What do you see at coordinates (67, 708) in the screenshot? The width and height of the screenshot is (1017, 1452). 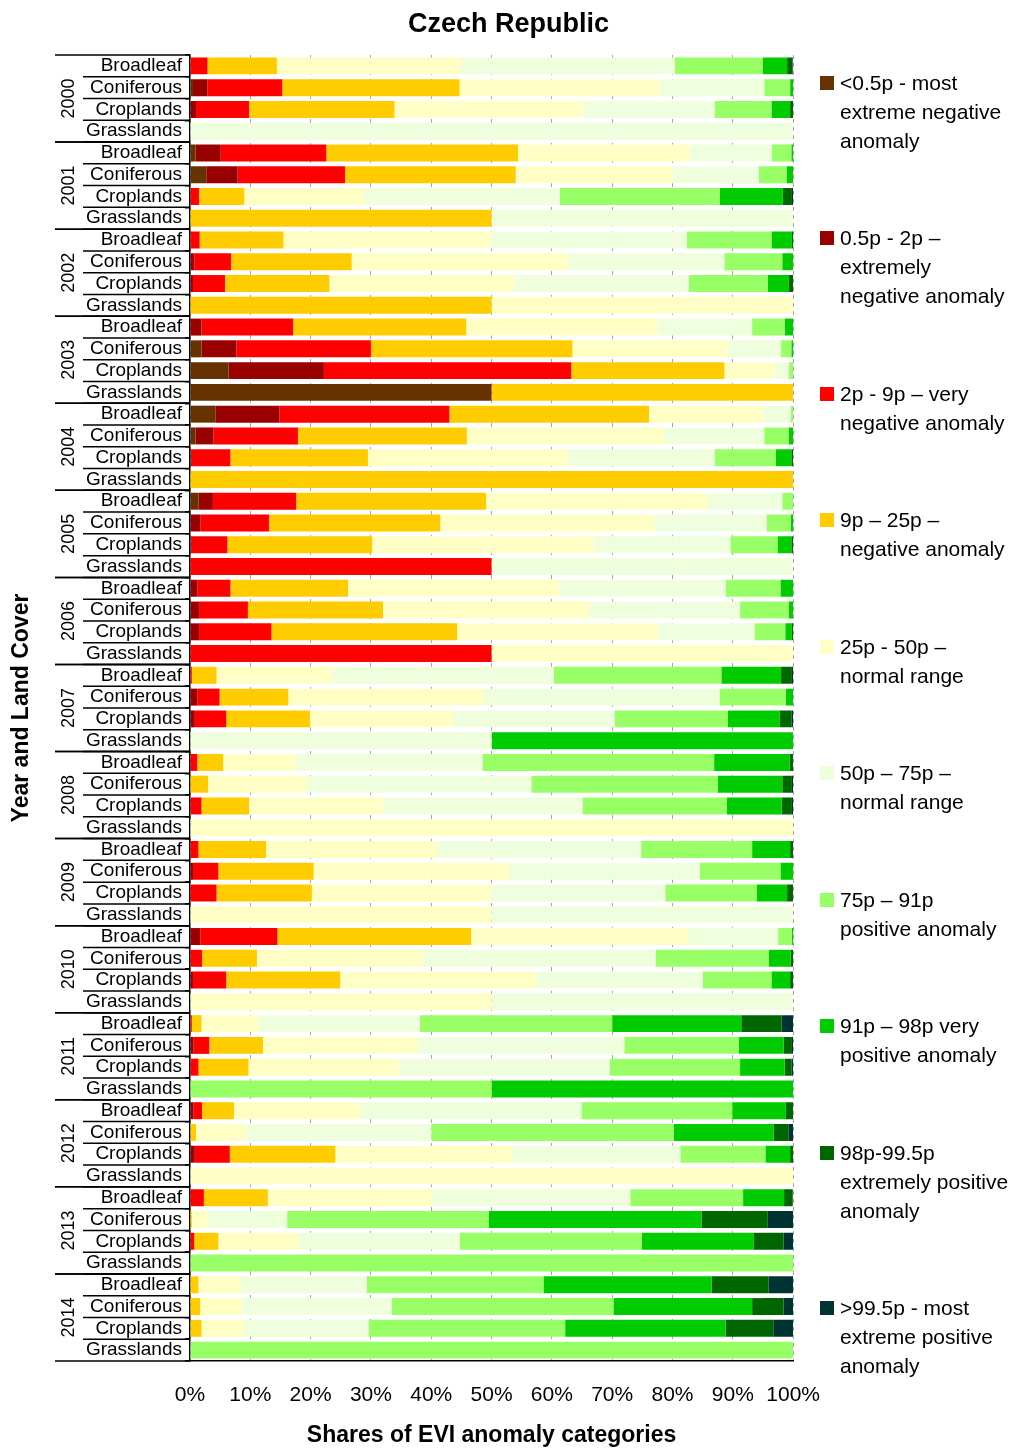 I see `text: 2007` at bounding box center [67, 708].